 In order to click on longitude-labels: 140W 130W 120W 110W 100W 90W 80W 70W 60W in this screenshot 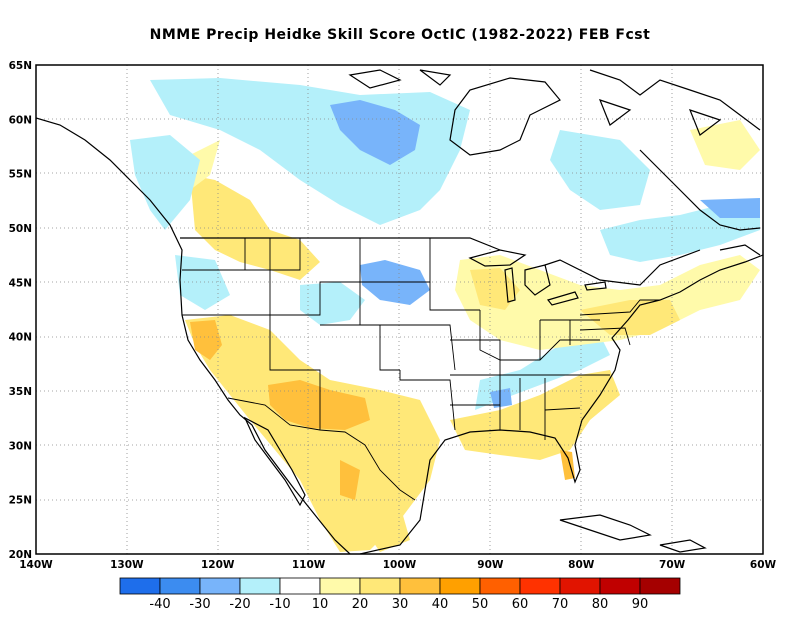, I will do `click(397, 565)`.